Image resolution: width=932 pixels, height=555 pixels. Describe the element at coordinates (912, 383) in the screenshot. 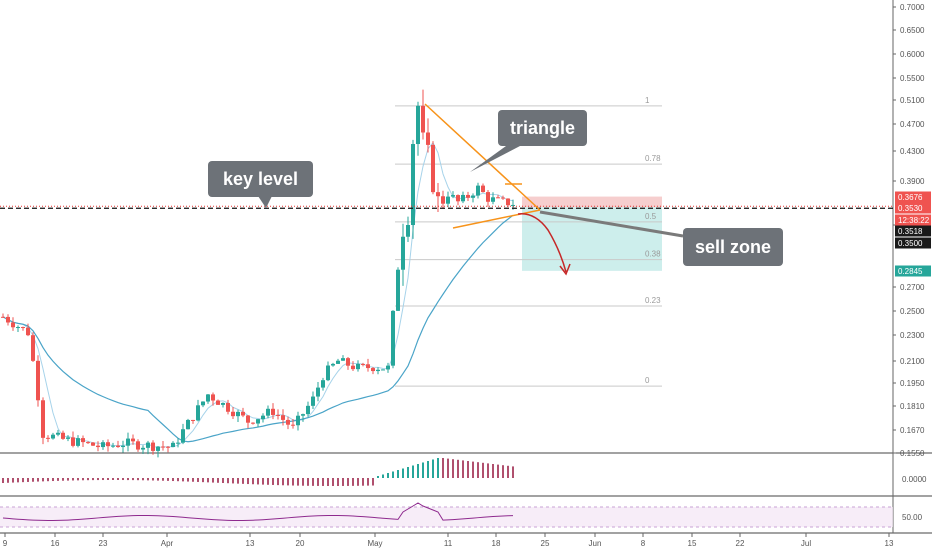

I see `y-tick-label: 0.1950` at that location.